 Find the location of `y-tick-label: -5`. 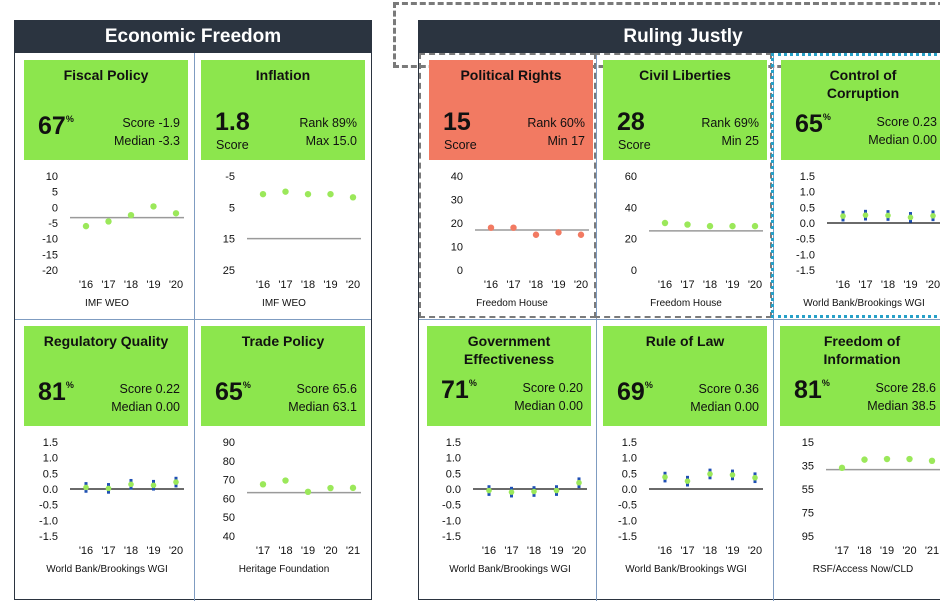

y-tick-label: -5 is located at coordinates (53, 224).